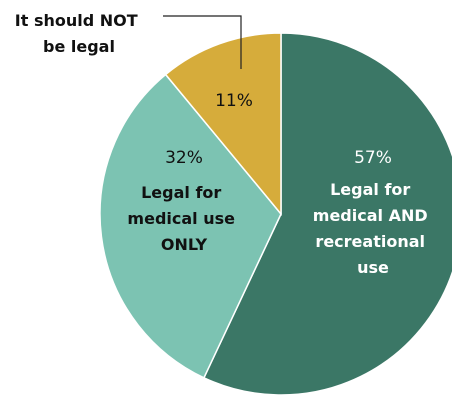  I want to click on slice-label-medical-only: Legal for medical use ONLY, so click(183, 218).